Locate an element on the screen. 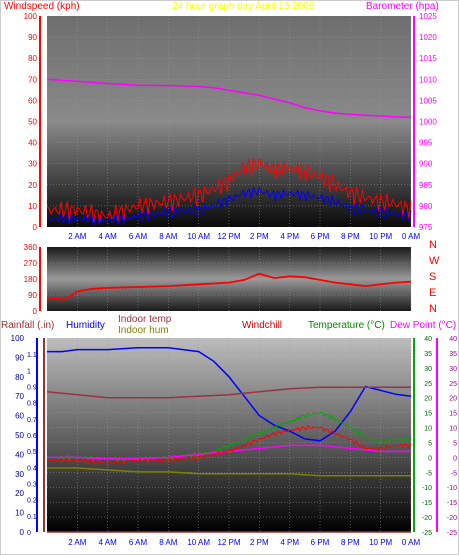 This screenshot has height=555, width=459. wind-x-tick-label: 4 PM is located at coordinates (289, 236).